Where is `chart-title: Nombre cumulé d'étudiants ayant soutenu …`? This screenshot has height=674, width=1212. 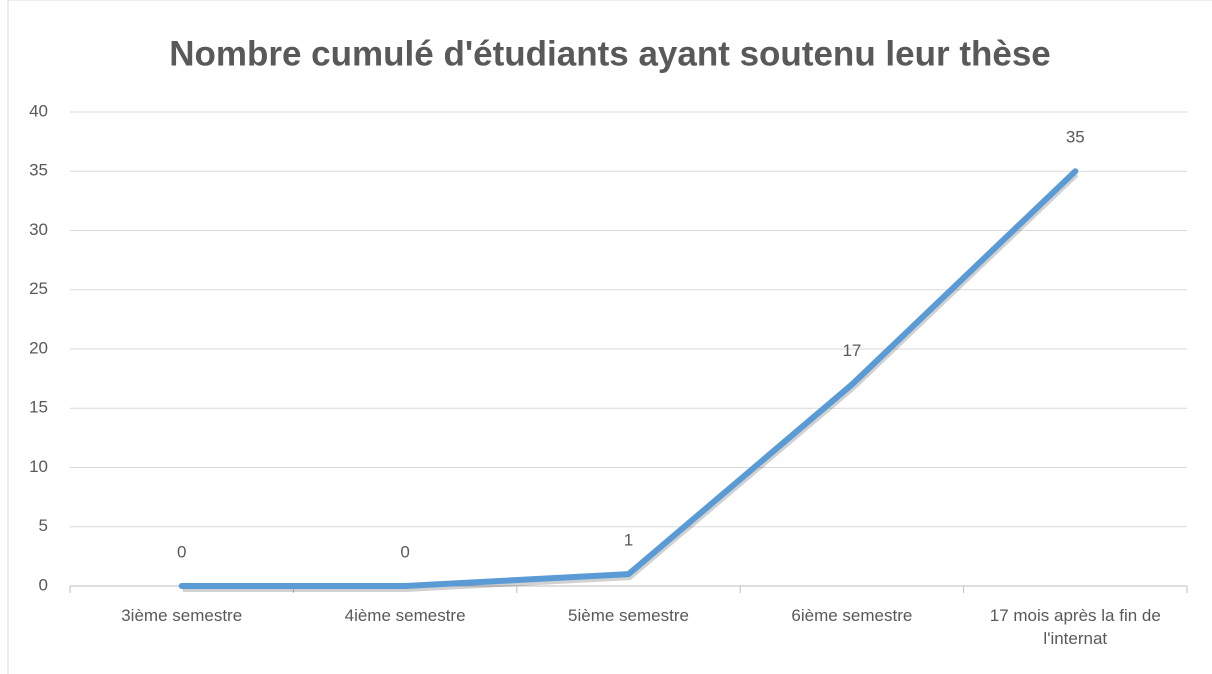 chart-title: Nombre cumulé d'étudiants ayant soutenu … is located at coordinates (610, 53).